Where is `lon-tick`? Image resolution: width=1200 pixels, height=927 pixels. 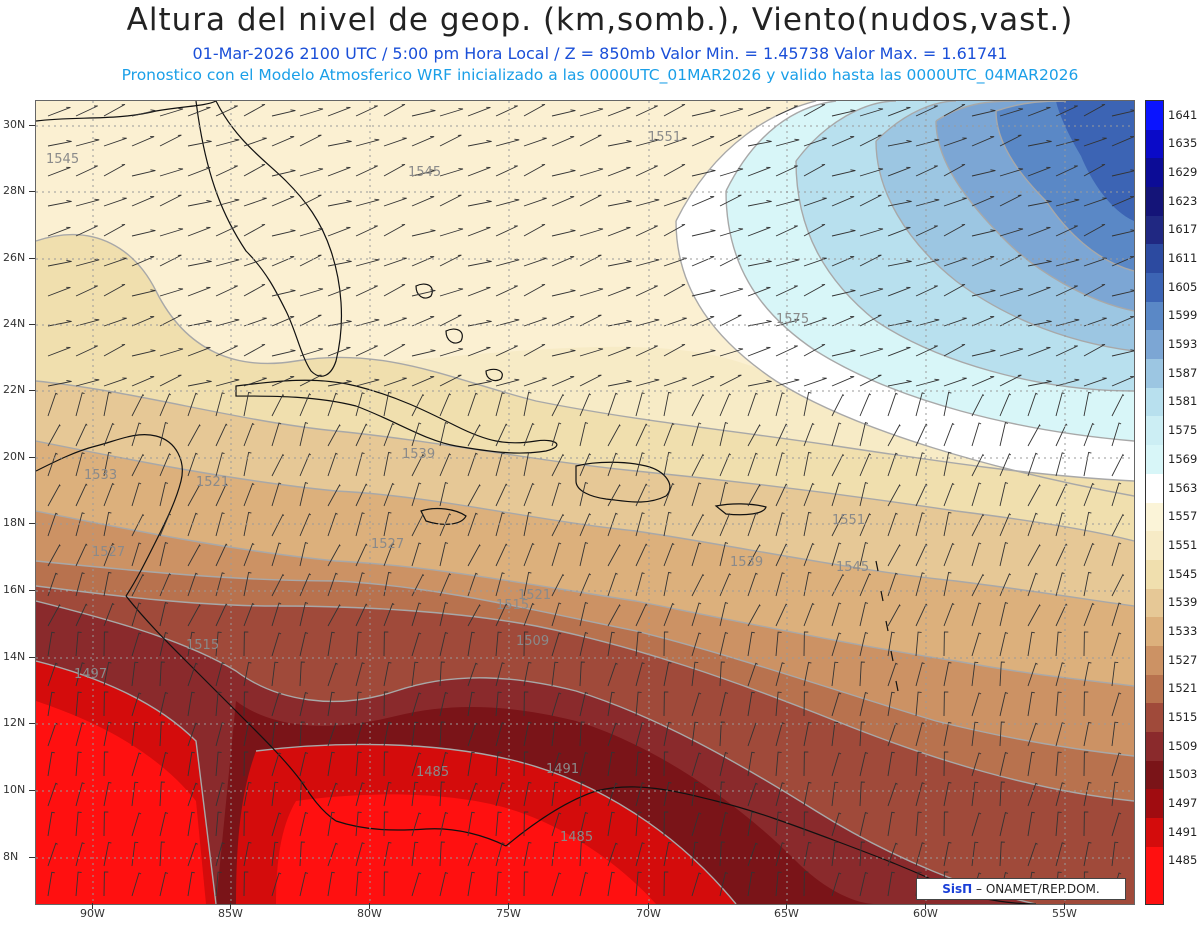
lon-tick is located at coordinates (925, 906).